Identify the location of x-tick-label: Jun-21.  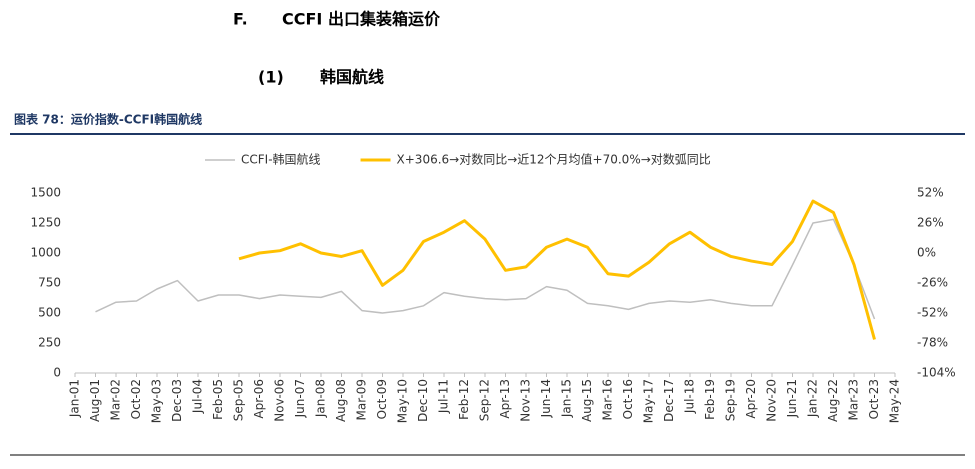
(792, 398).